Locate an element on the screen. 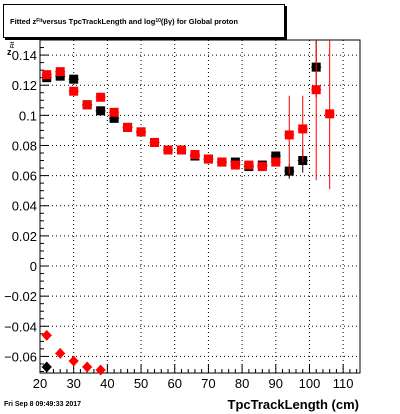 The image size is (400, 414). x-tick-label: 60 is located at coordinates (175, 383).